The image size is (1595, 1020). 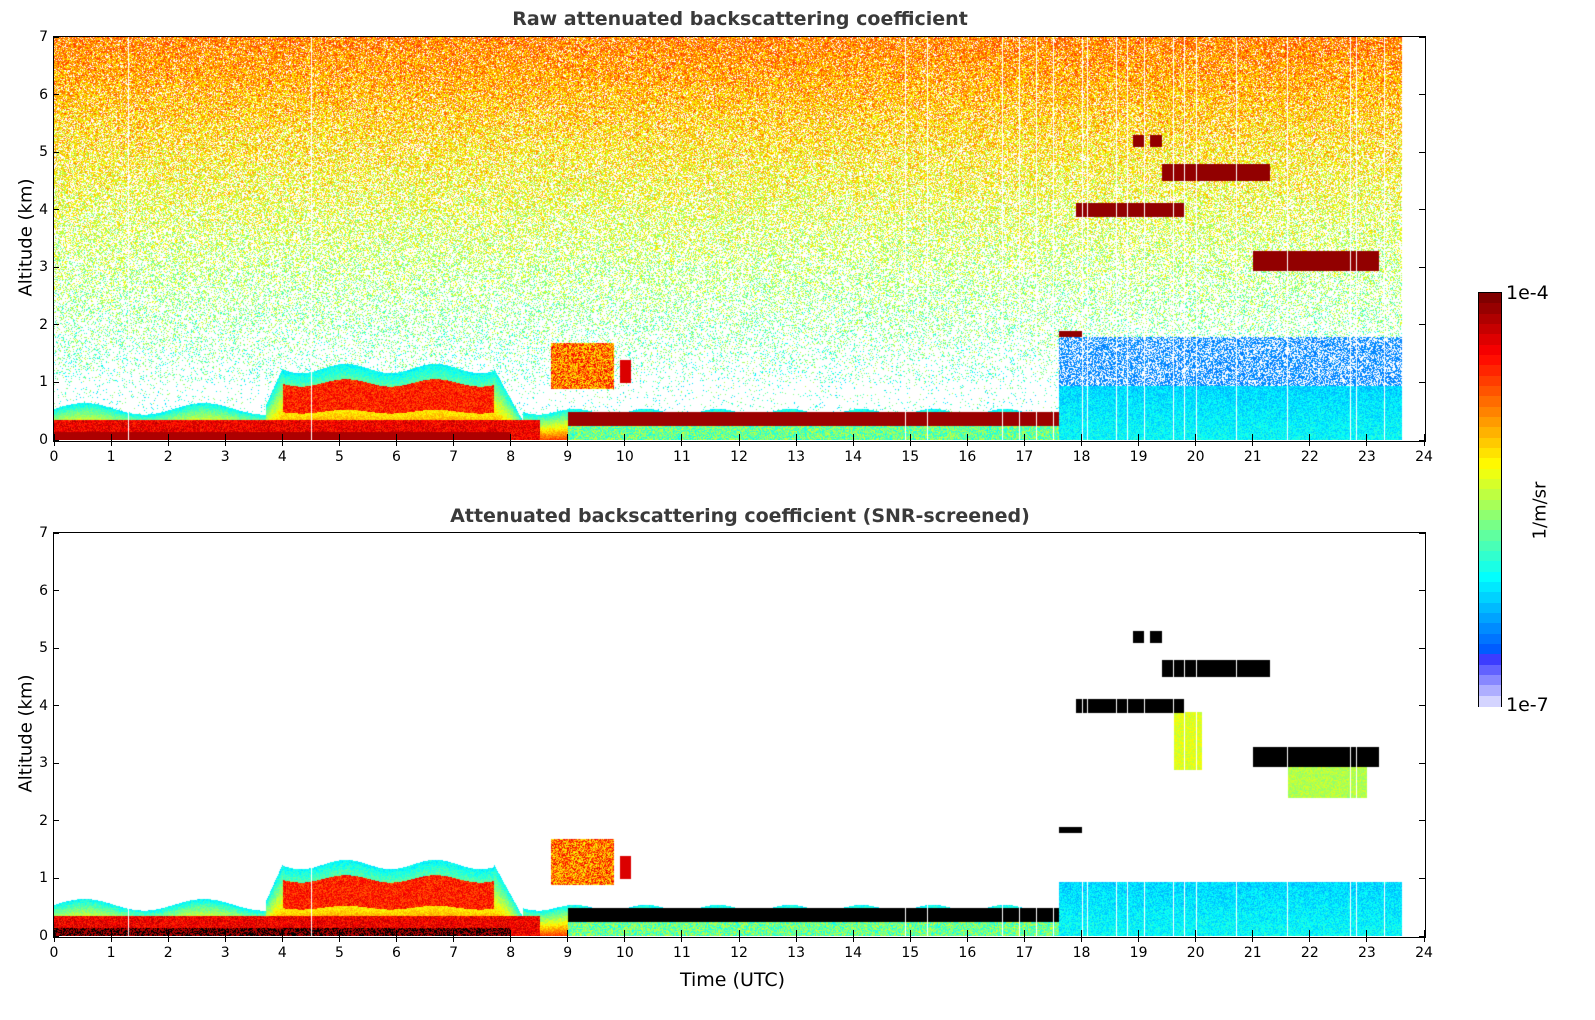 What do you see at coordinates (43, 820) in the screenshot?
I see `y-tick-label: 2` at bounding box center [43, 820].